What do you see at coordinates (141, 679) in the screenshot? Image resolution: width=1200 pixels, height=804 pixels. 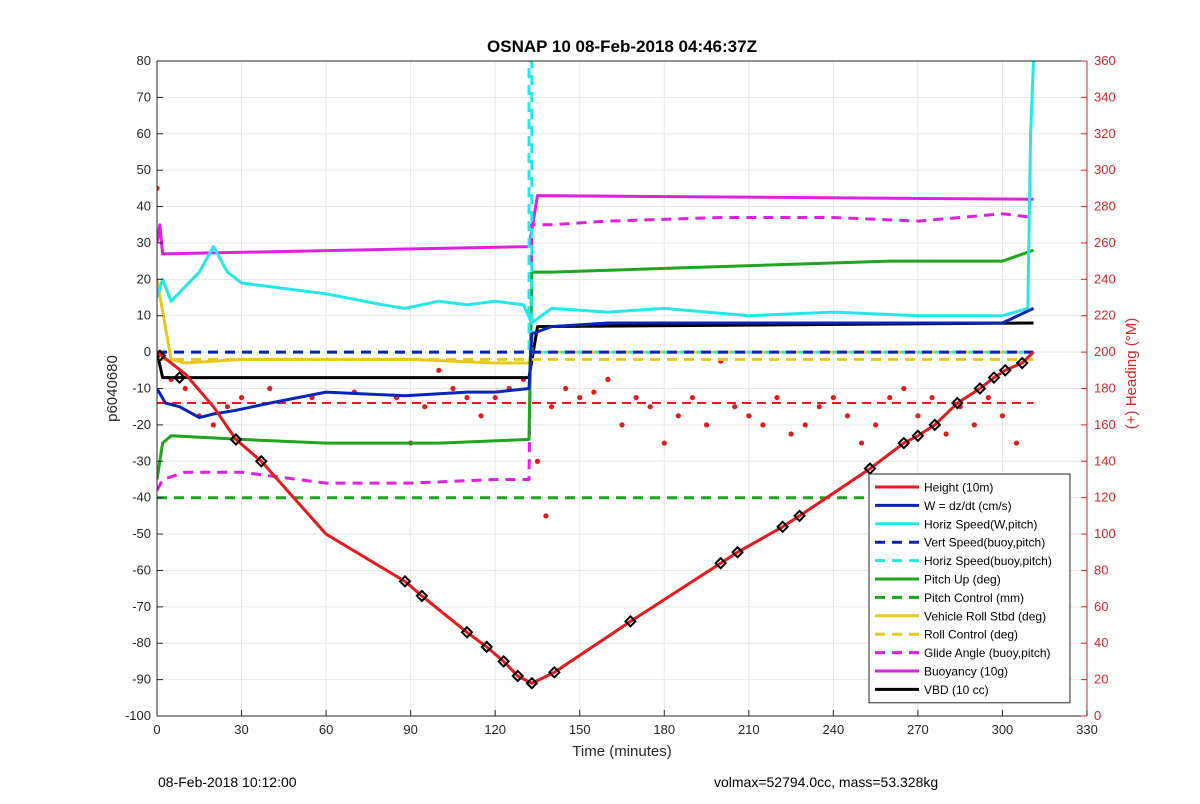 I see `y-tick-label: -90` at bounding box center [141, 679].